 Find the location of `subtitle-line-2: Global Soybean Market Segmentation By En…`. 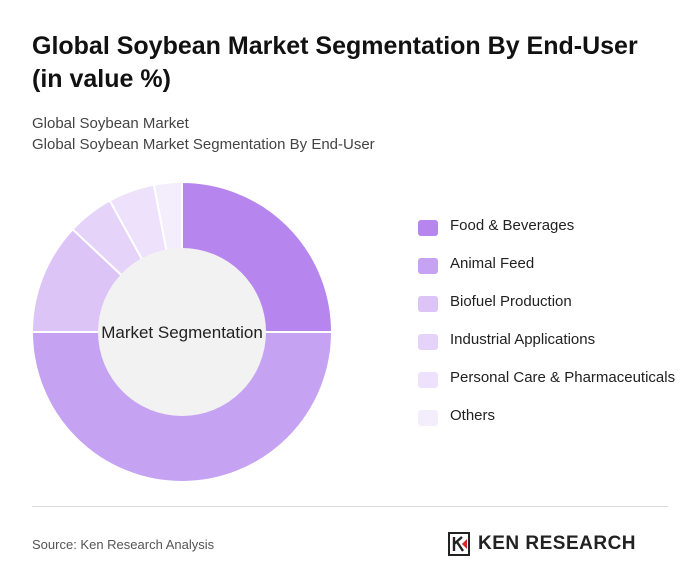

subtitle-line-2: Global Soybean Market Segmentation By En… is located at coordinates (203, 144).